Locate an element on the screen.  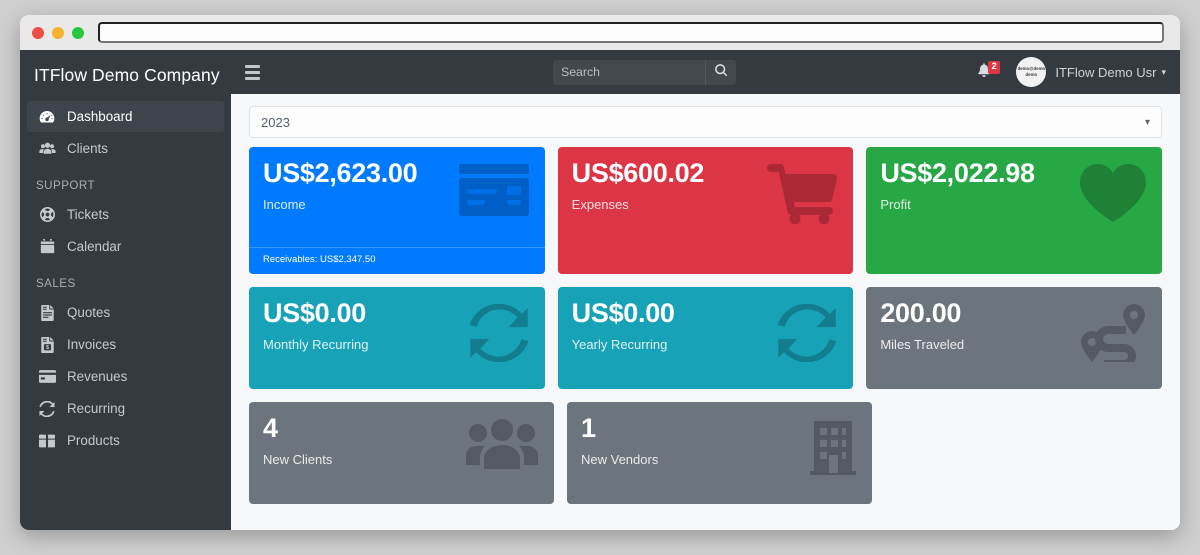
sidebar-item-label: Invoices is located at coordinates (92, 344).